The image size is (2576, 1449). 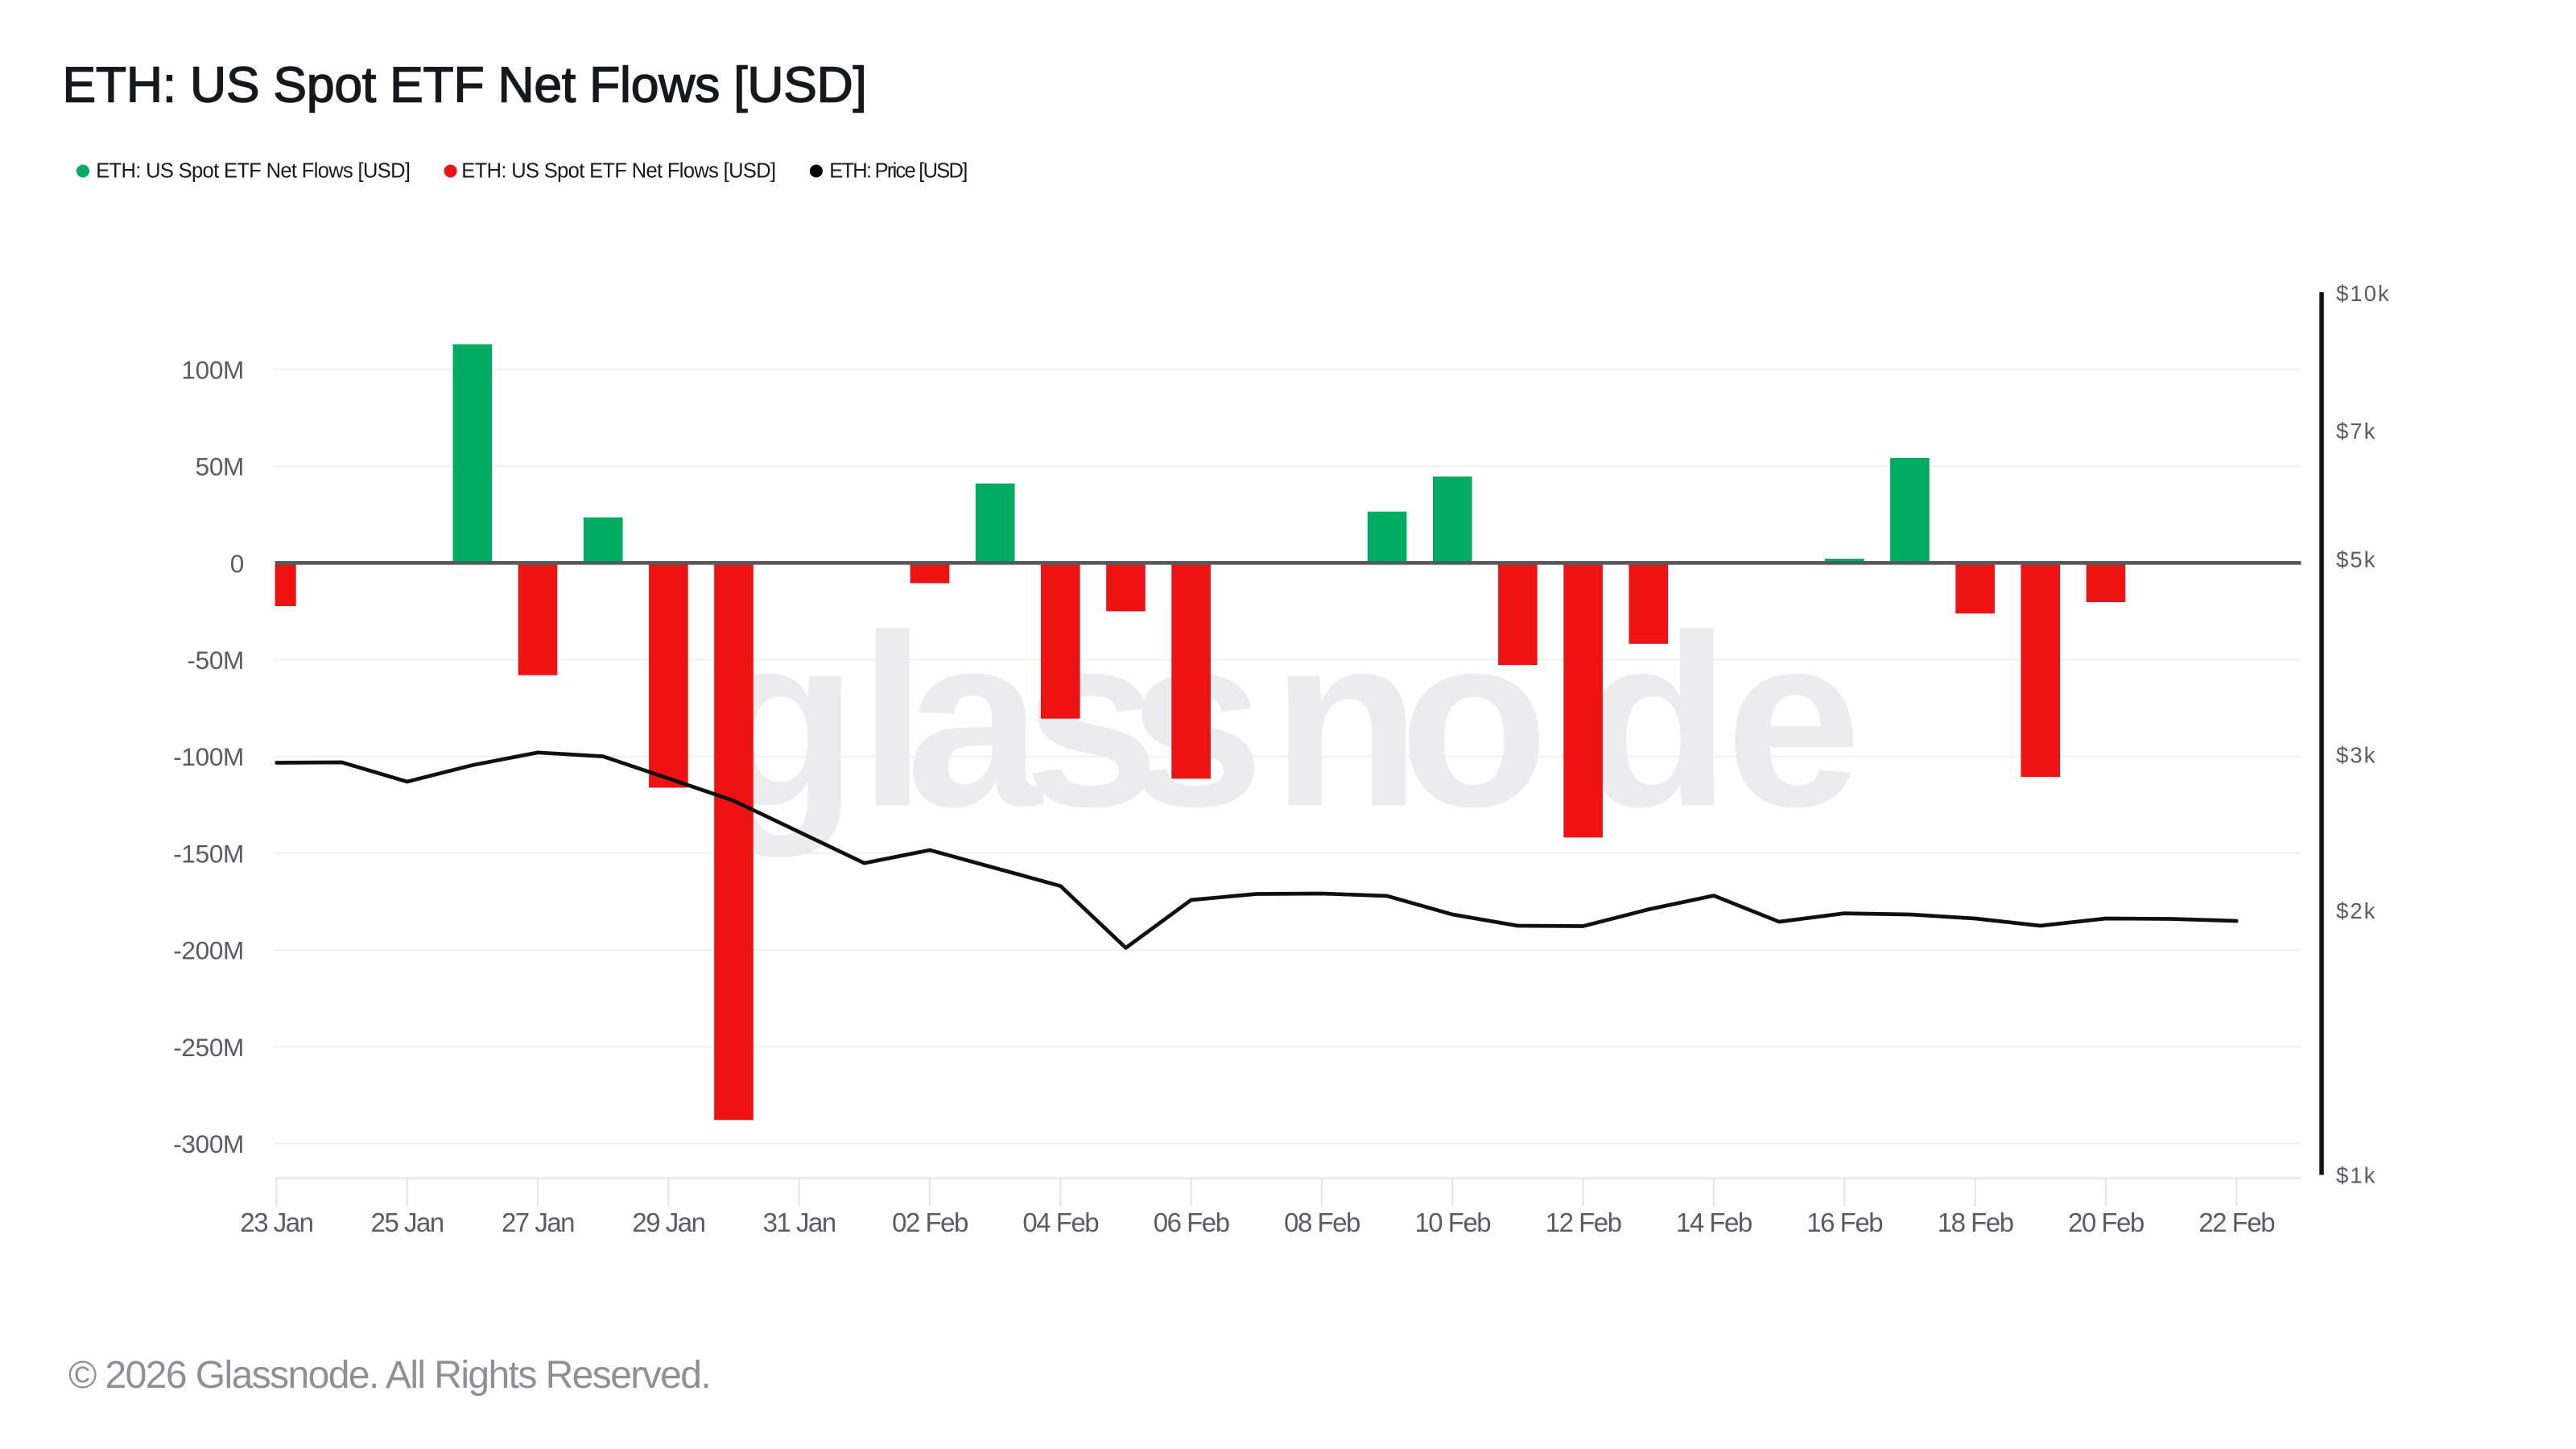 I want to click on svg-text: $10k, so click(x=2363, y=293).